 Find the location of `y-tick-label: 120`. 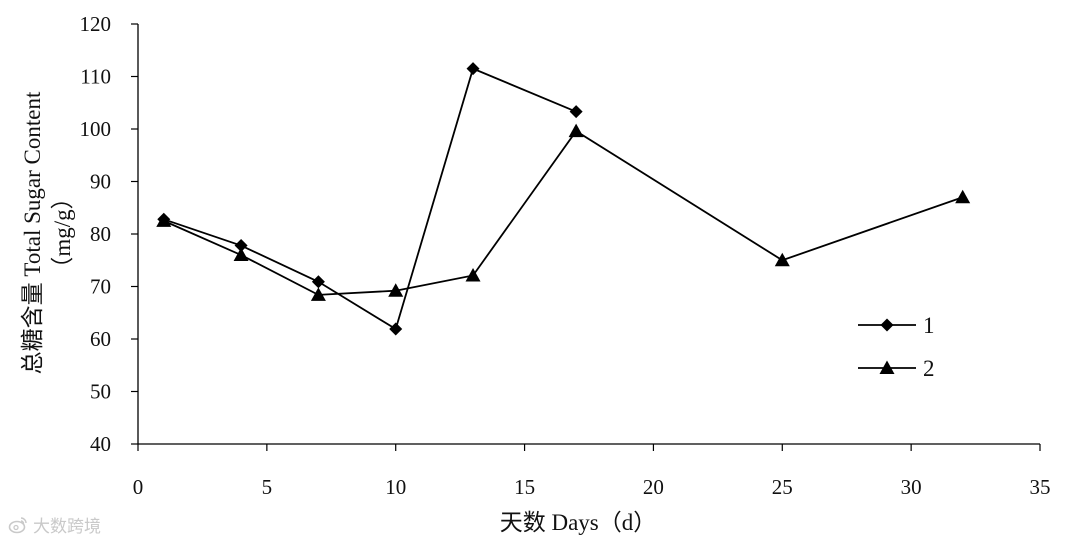

y-tick-label: 120 is located at coordinates (96, 24).